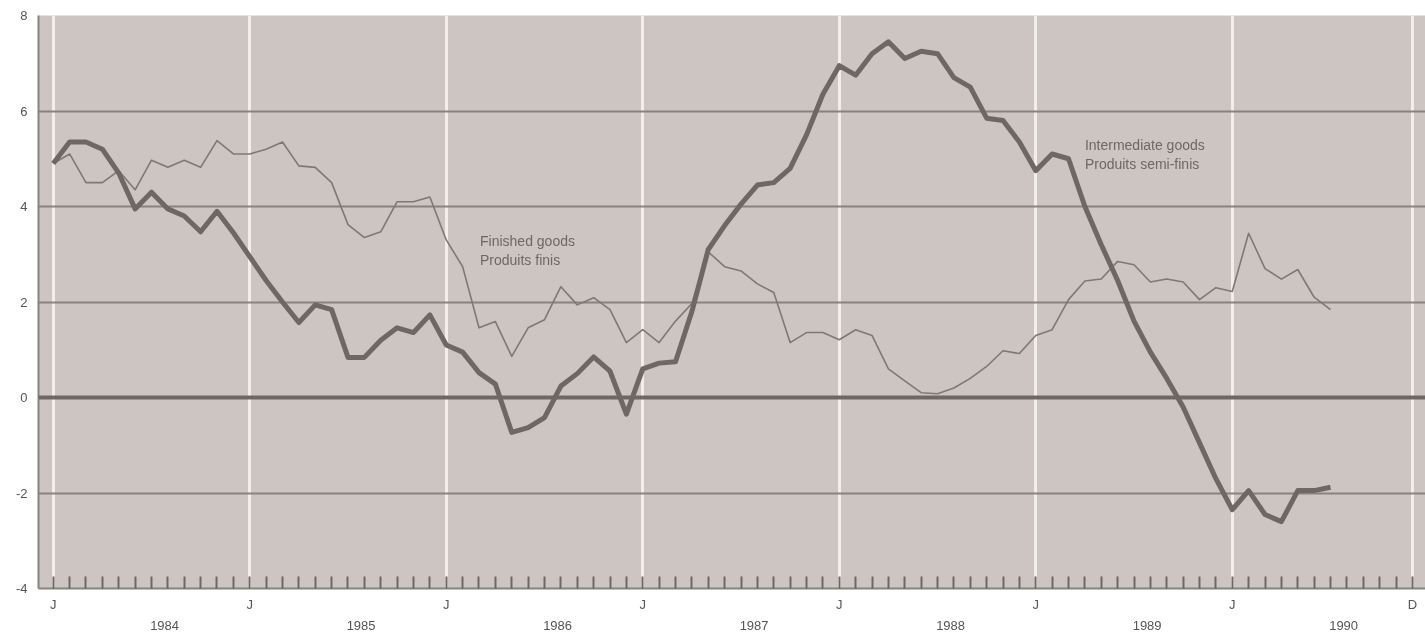  Describe the element at coordinates (24, 397) in the screenshot. I see `y-tick-label: 0` at that location.